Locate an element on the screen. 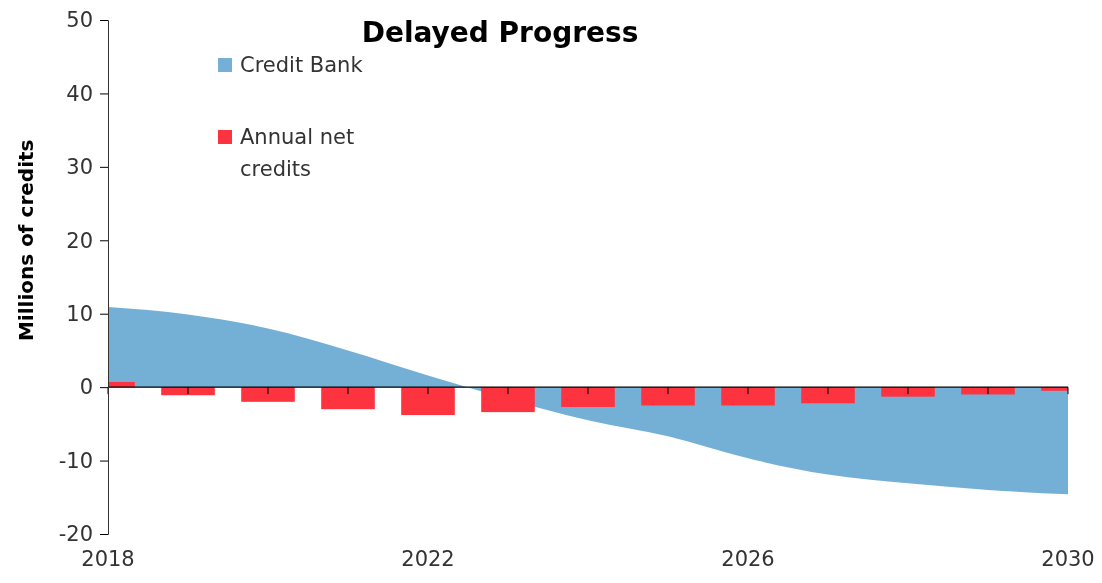  legend-label: Annual net credits is located at coordinates (297, 153).